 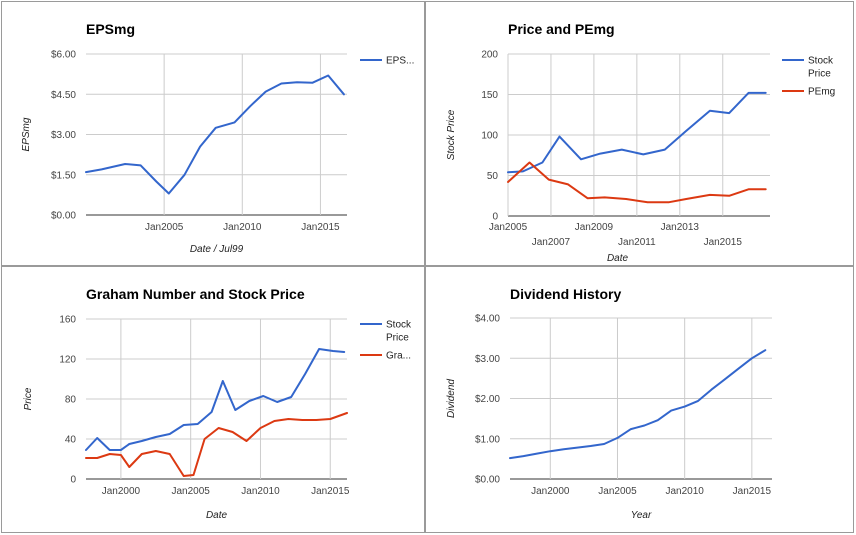 What do you see at coordinates (641, 515) in the screenshot?
I see `x-axis-label: Year` at bounding box center [641, 515].